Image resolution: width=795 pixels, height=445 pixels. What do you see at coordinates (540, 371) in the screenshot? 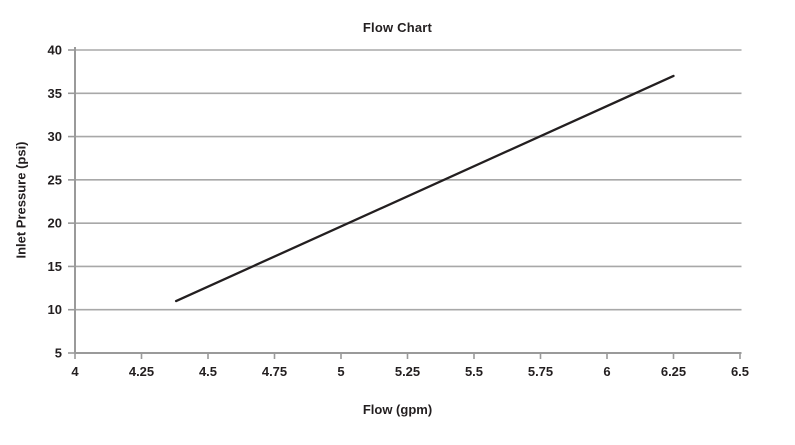
I see `x-tick-label: 5.75` at bounding box center [540, 371].